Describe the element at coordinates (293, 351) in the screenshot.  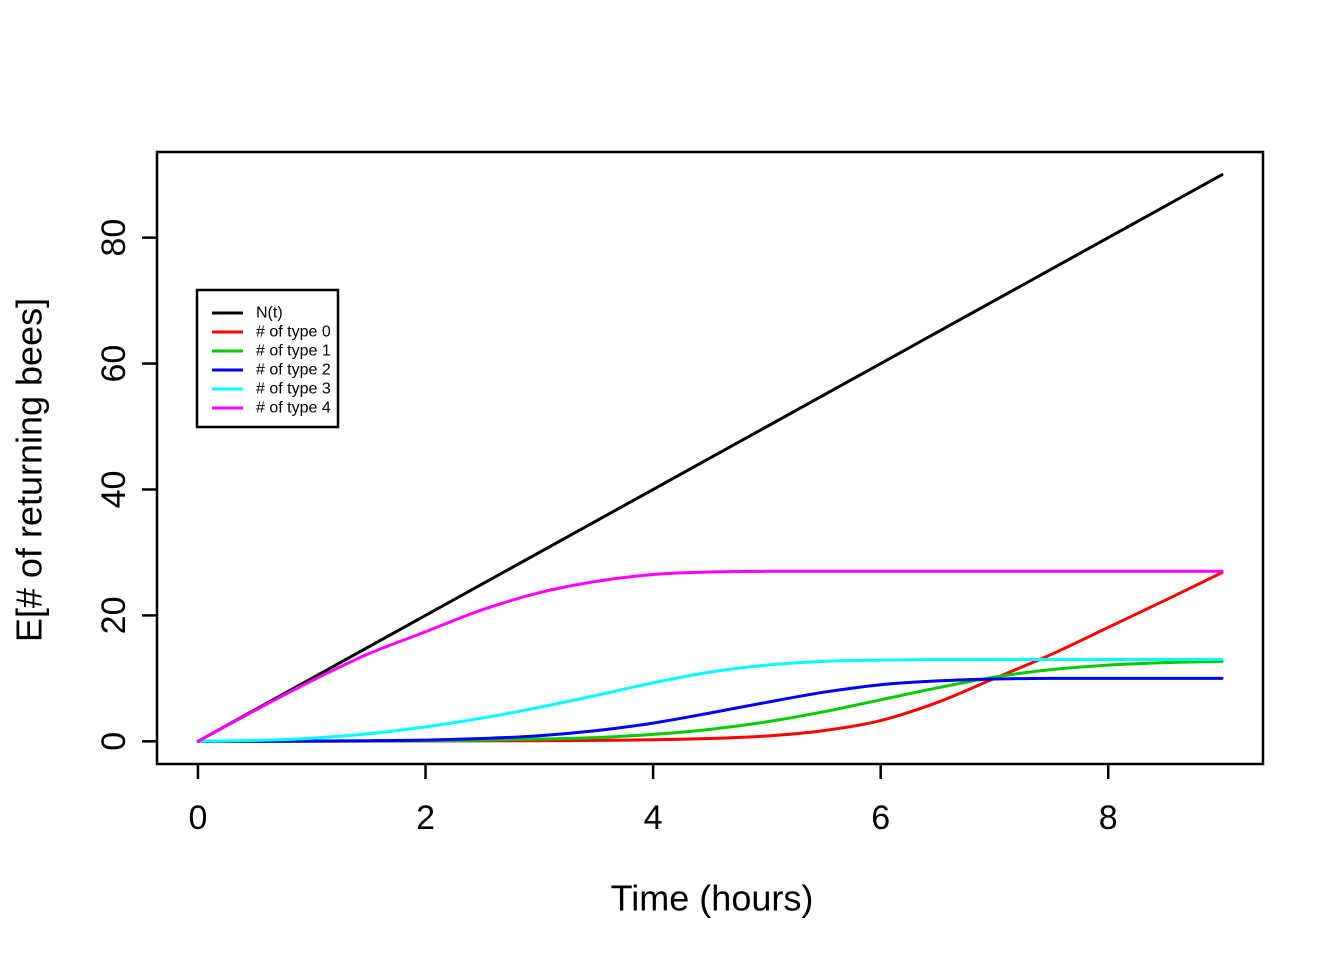
I see `legend-label: # of type 1` at that location.